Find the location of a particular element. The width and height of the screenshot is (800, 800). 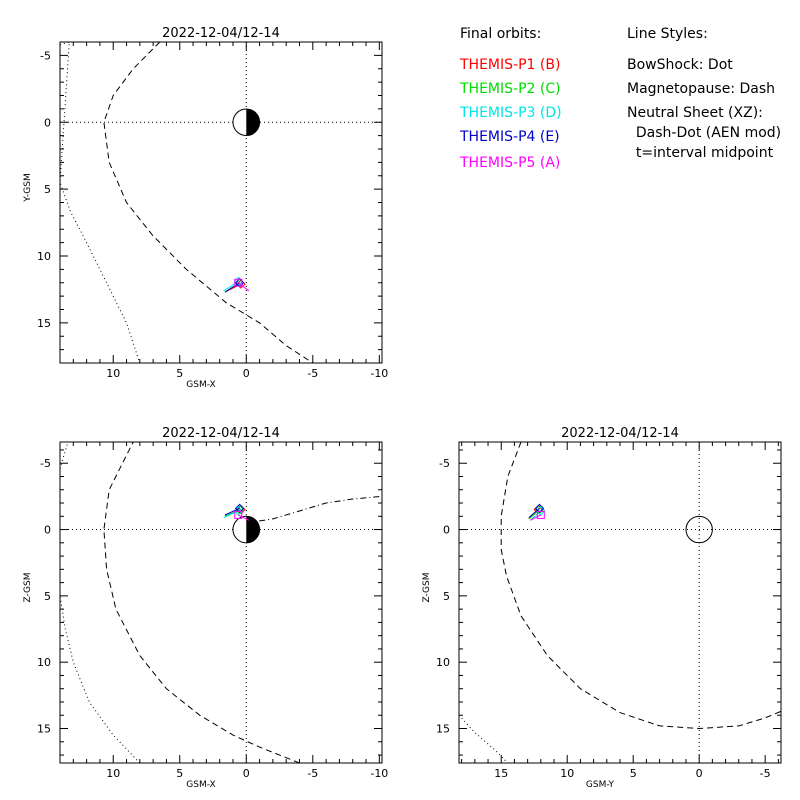

legend-style-neutral-sheet: Neutral Sheet (XZ): is located at coordinates (695, 113).